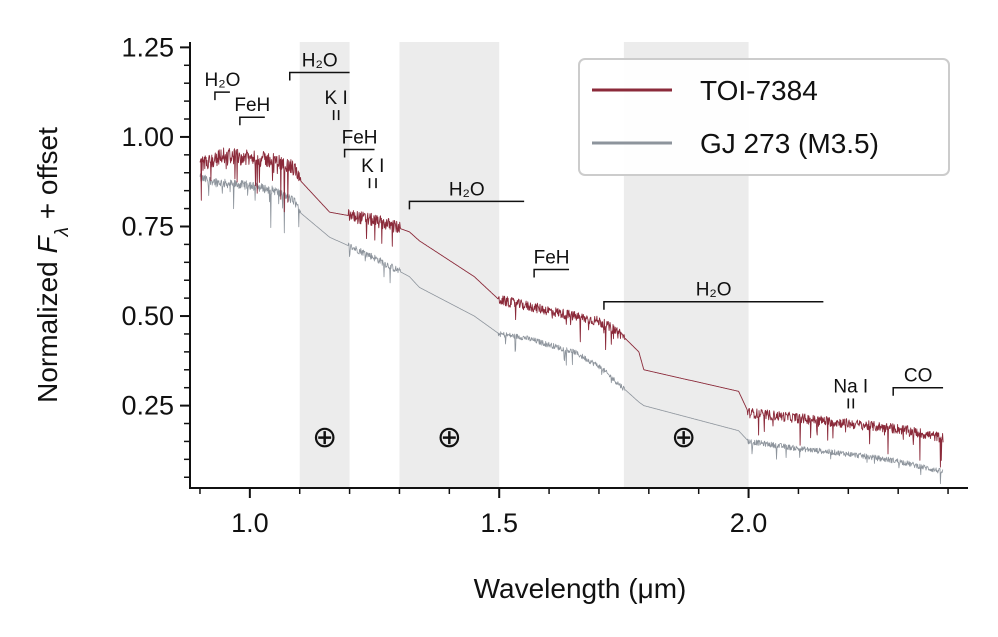 This screenshot has width=998, height=637. I want to click on feature-label-0: H₂O, so click(222, 80).